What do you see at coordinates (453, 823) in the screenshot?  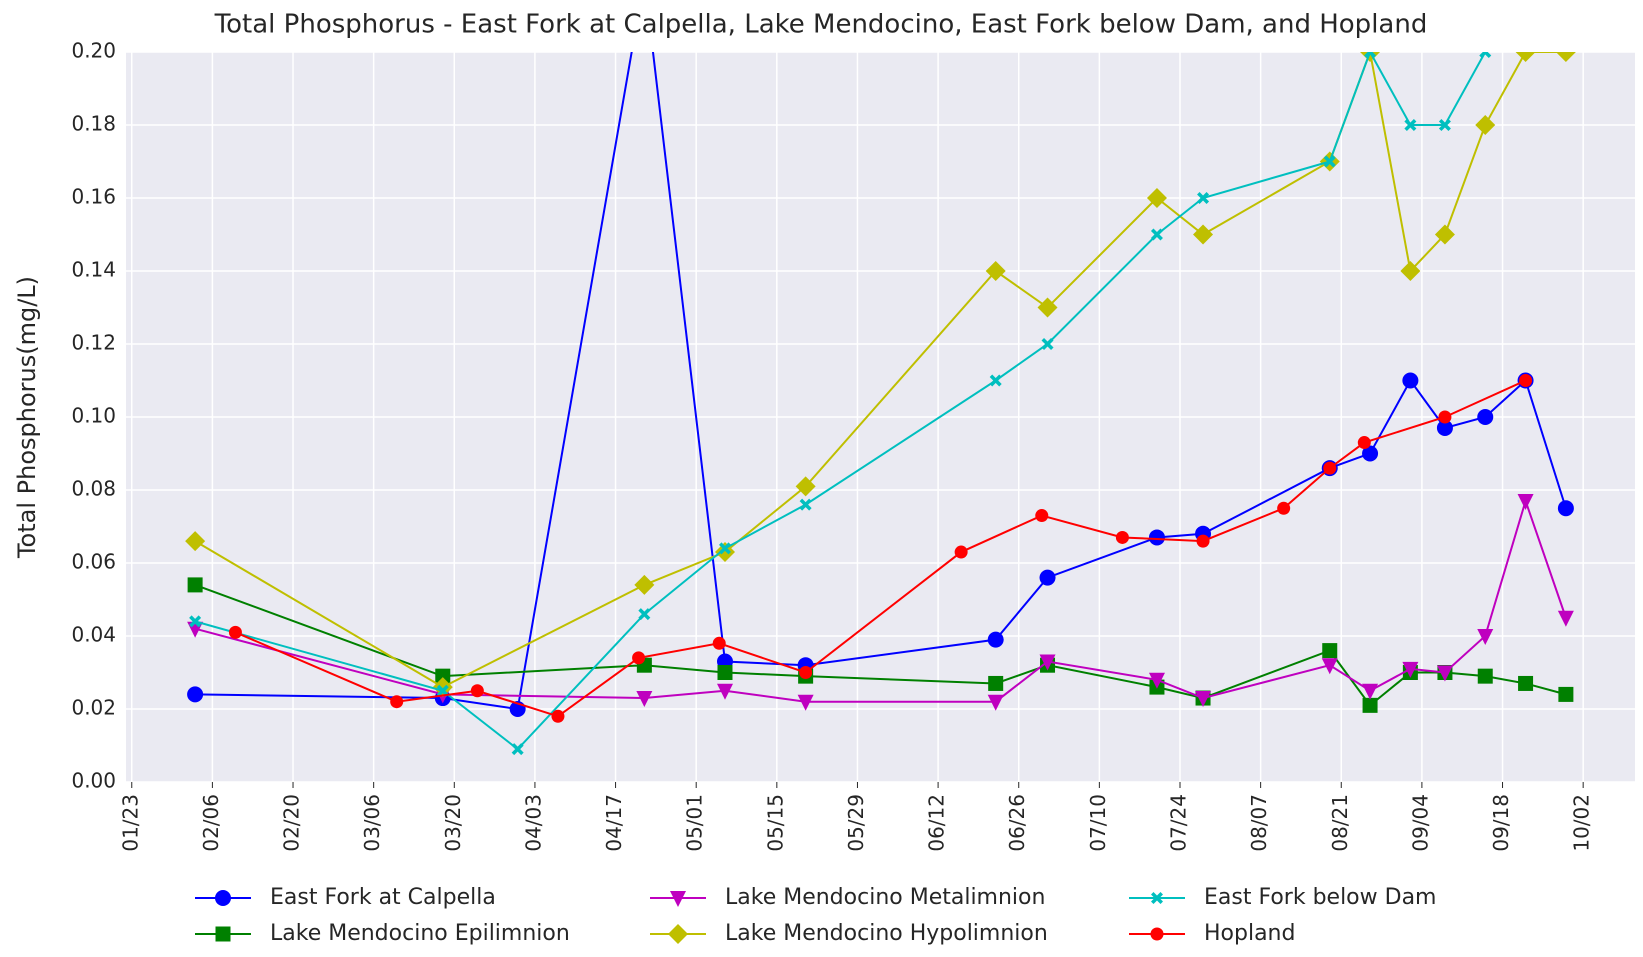 I see `x-tick-label: 03/20` at bounding box center [453, 823].